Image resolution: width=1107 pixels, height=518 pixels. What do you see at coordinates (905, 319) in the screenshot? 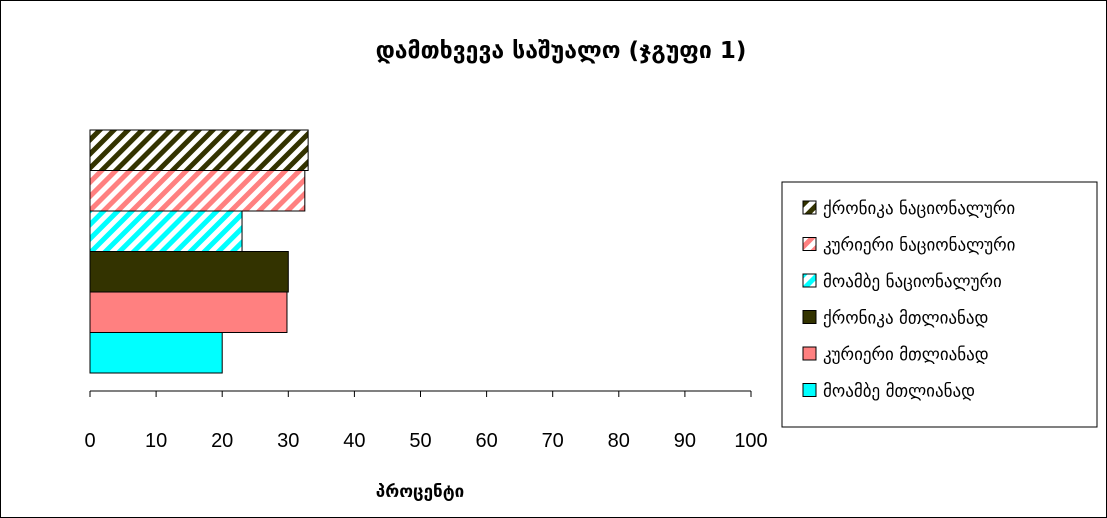
I see `legend-label: ქრონიკა მთლიანად` at bounding box center [905, 319].